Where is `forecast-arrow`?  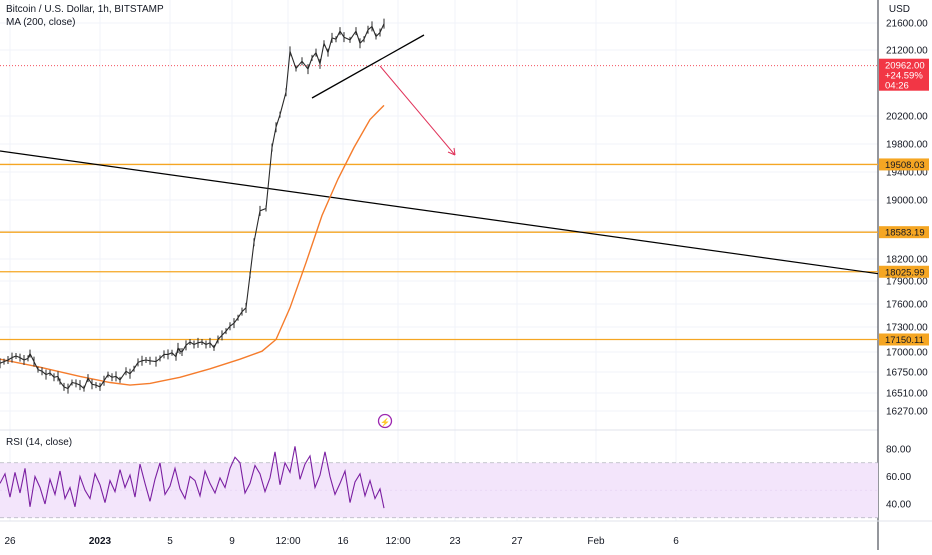 forecast-arrow is located at coordinates (417, 110).